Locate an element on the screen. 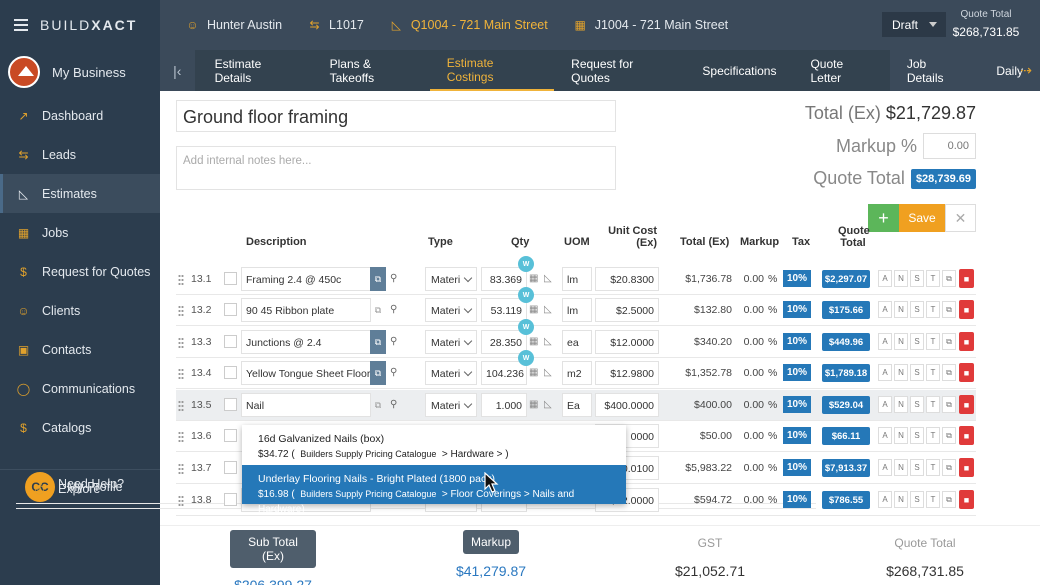  explore-link: ◎ Explore is located at coordinates (416, 489).